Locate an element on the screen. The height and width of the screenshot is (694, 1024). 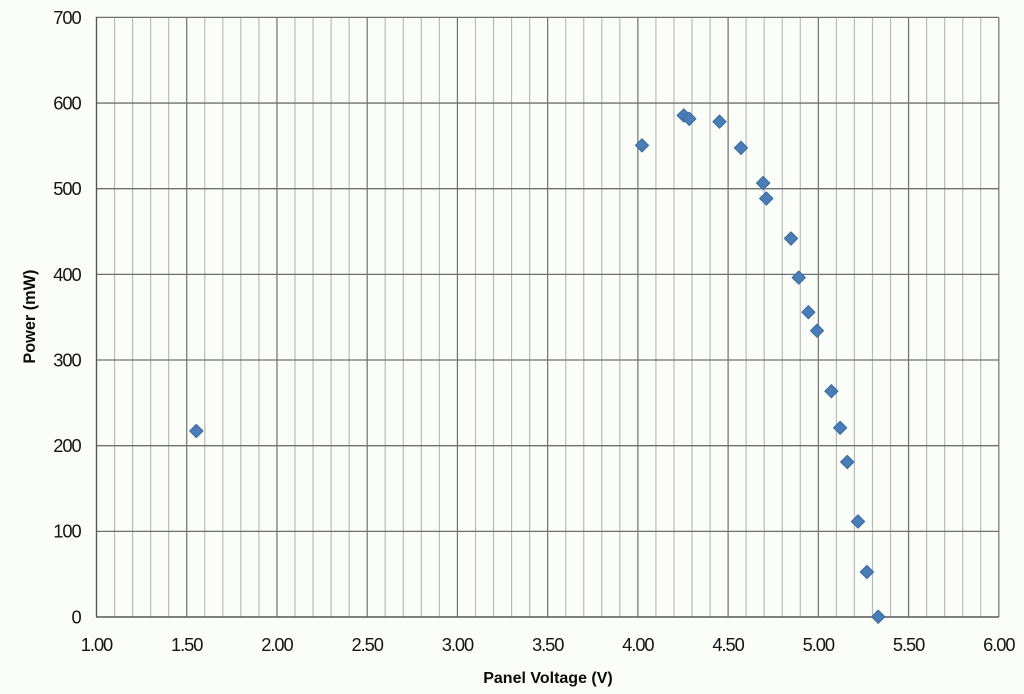
svg-text: 5.50 is located at coordinates (909, 644).